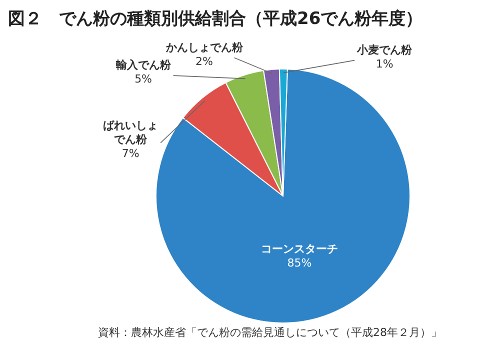 Image resolution: width=494 pixels, height=348 pixels. What do you see at coordinates (385, 63) in the screenshot?
I see `data-label: 1%` at bounding box center [385, 63].